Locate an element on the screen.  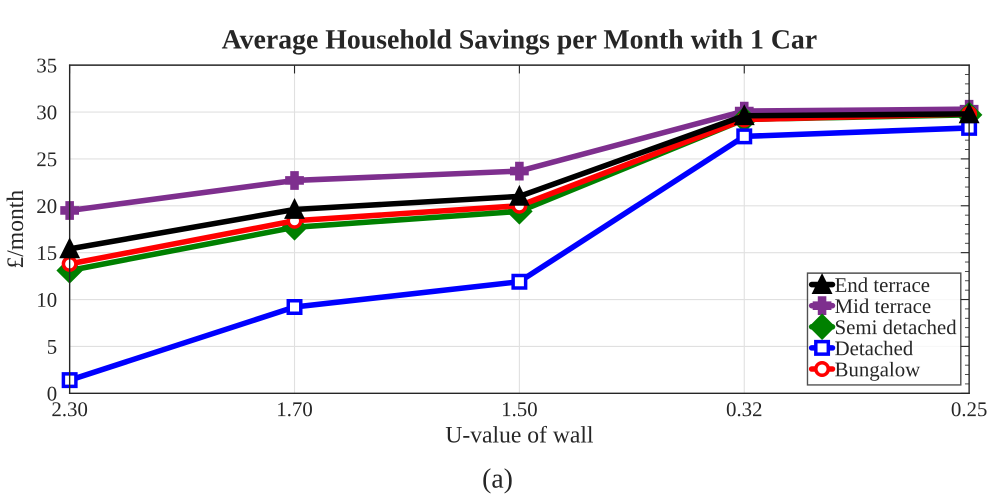
y-tick-label: 25 is located at coordinates (46, 159).